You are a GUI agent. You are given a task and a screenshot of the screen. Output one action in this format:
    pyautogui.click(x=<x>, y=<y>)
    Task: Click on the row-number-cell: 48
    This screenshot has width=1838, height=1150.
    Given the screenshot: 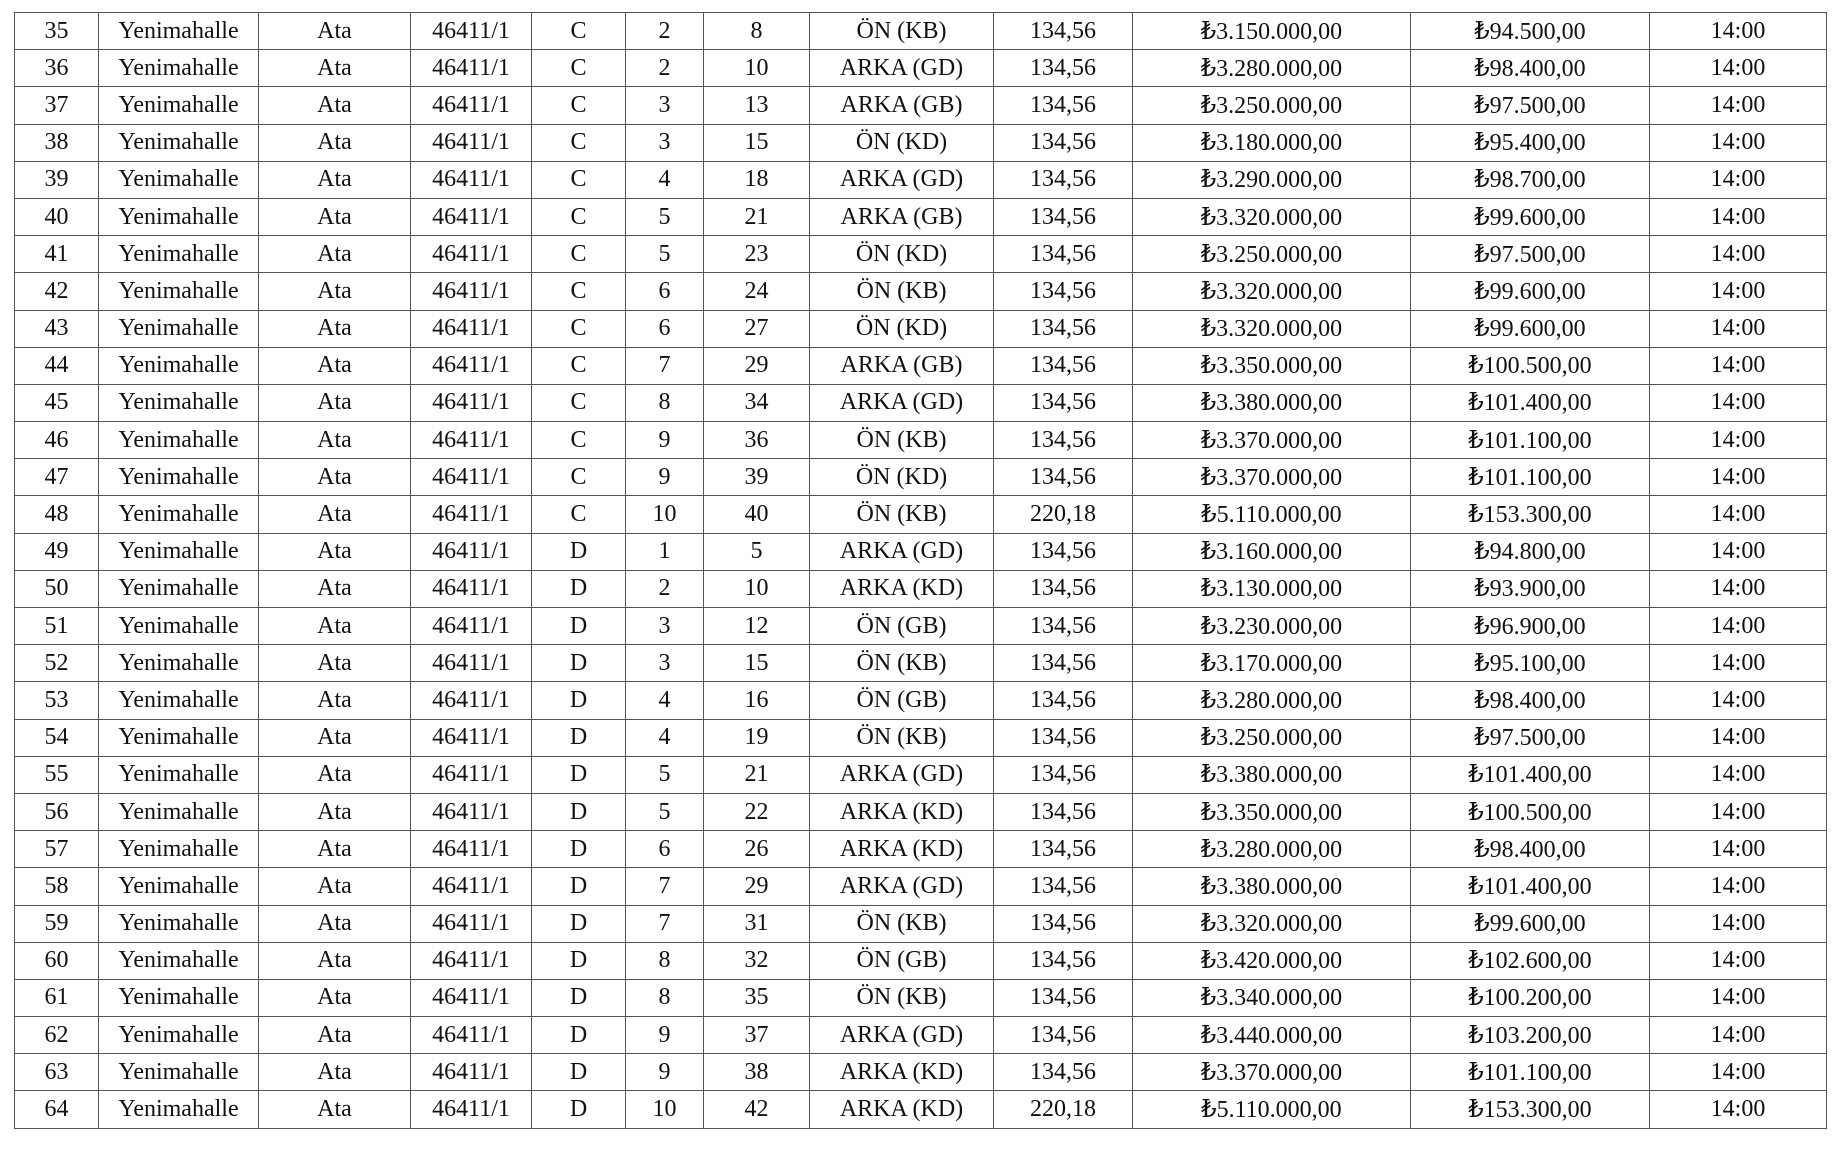 What is the action you would take?
    pyautogui.click(x=56, y=514)
    